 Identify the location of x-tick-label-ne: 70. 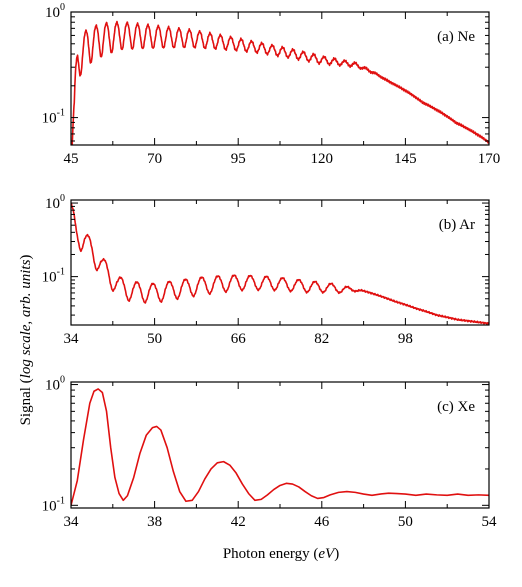
(154, 159).